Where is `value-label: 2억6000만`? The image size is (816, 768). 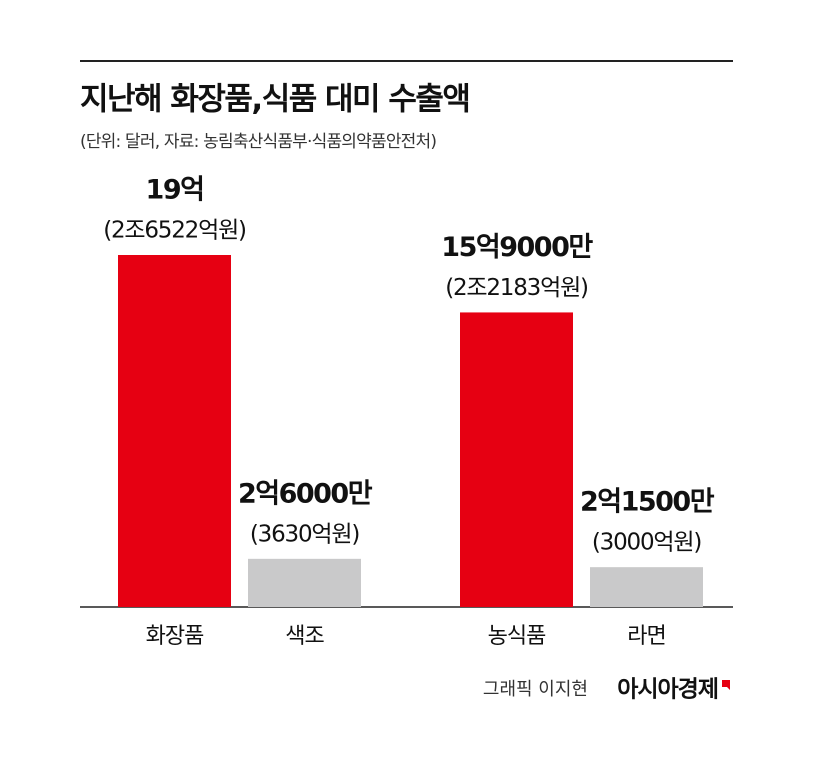
value-label: 2억6000만 is located at coordinates (305, 493).